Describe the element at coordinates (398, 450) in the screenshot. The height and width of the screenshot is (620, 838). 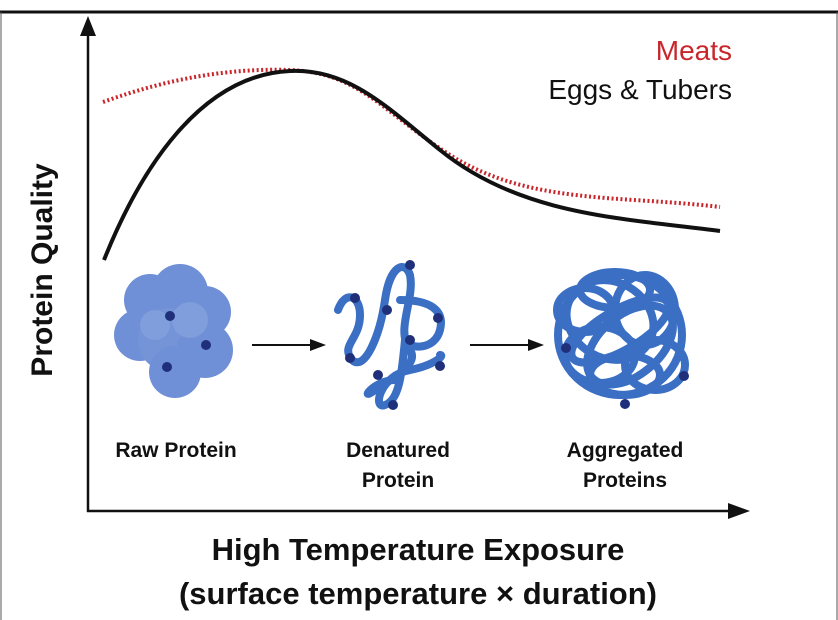
I see `stage-label-denatured: Denatured` at that location.